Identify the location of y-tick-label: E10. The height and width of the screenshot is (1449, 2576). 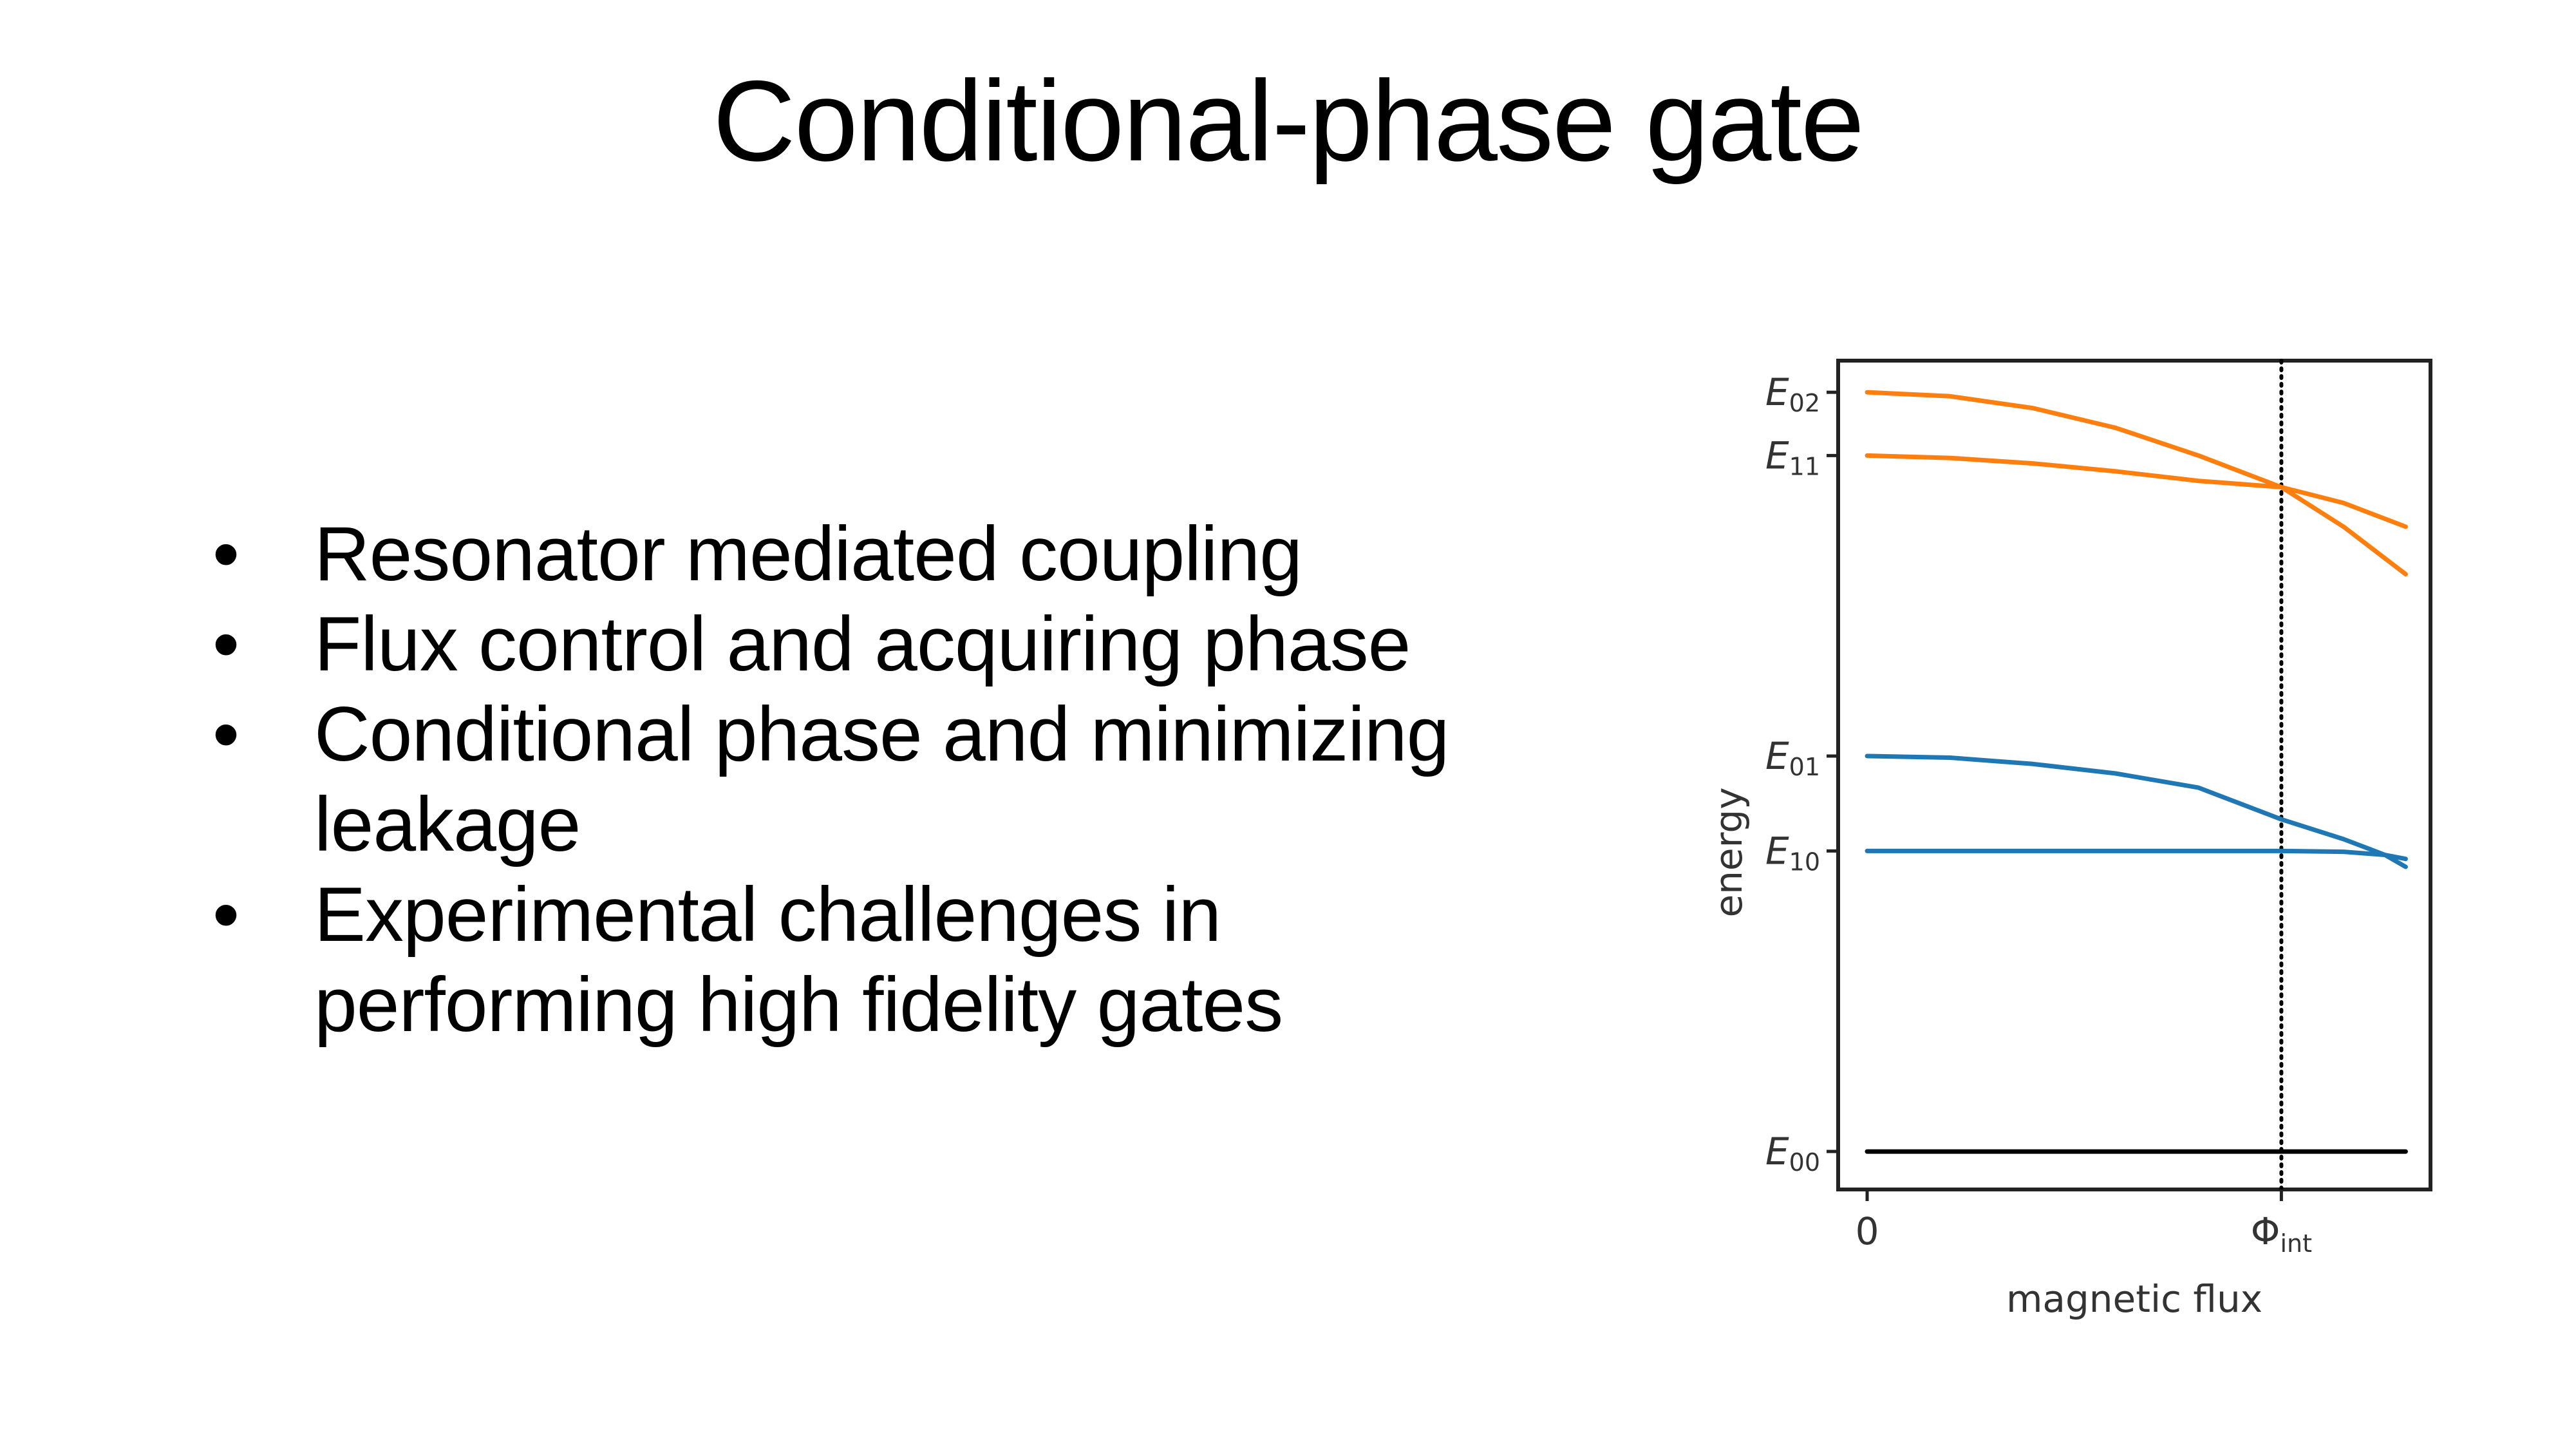
(1792, 852).